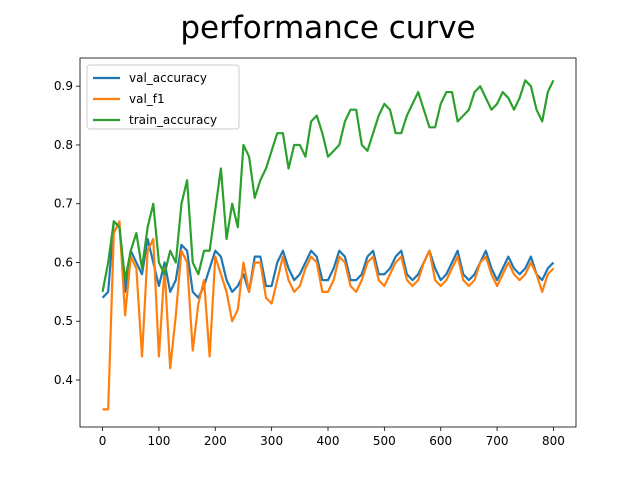 This screenshot has height=484, width=640. Describe the element at coordinates (440, 441) in the screenshot. I see `x-tick-label: 600` at that location.